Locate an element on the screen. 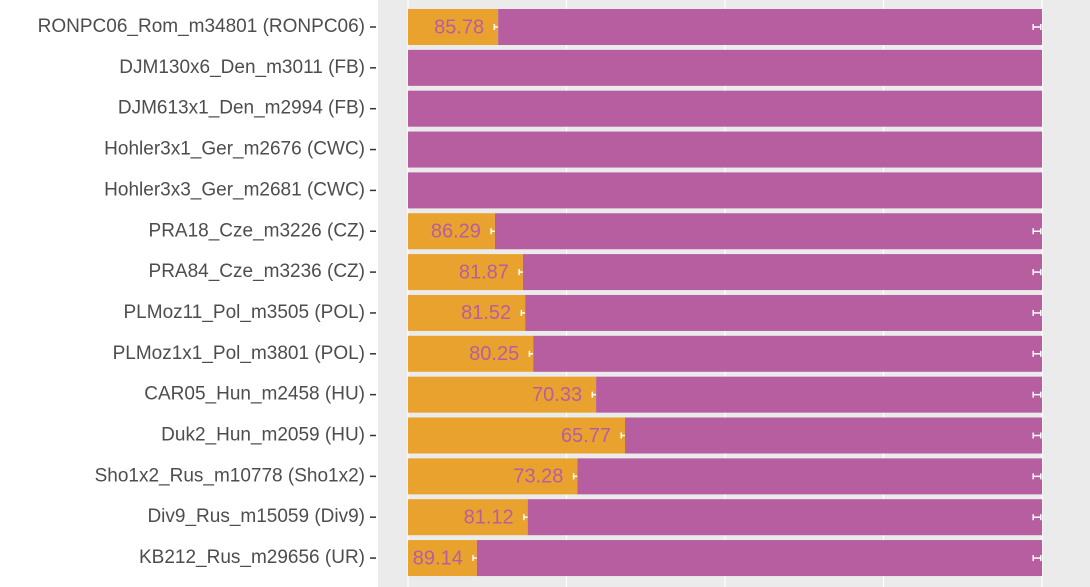  y-tick-label: Sho1x2_Rus_m10778 (Sho1x2) is located at coordinates (230, 475).